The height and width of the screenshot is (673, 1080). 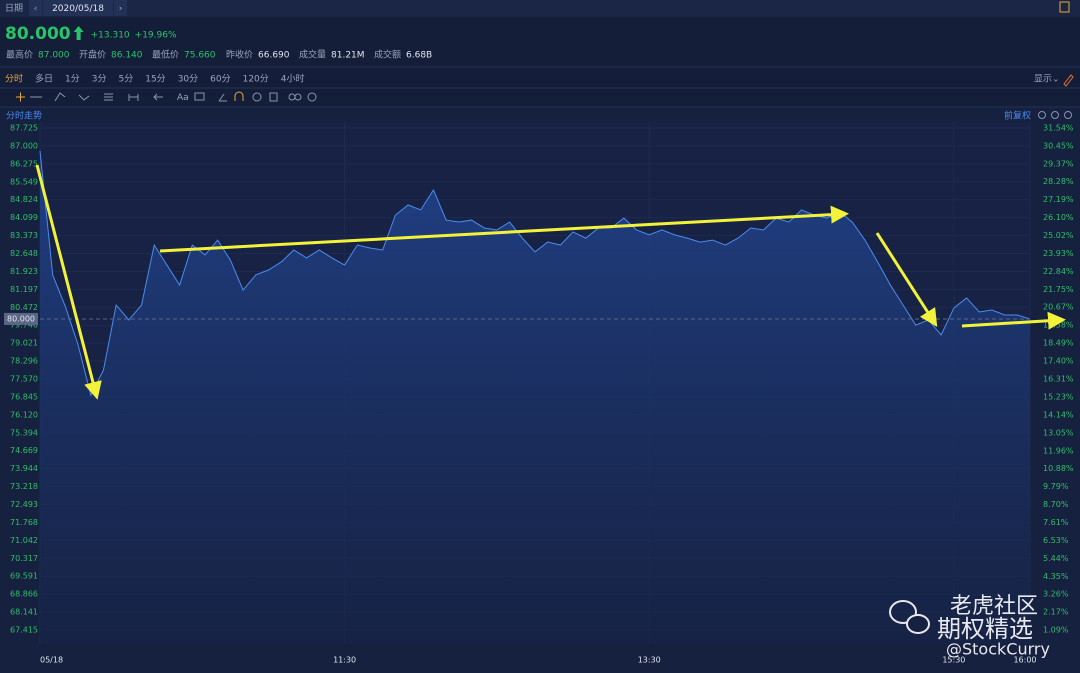 I want to click on prev-day-button, so click(x=35, y=8).